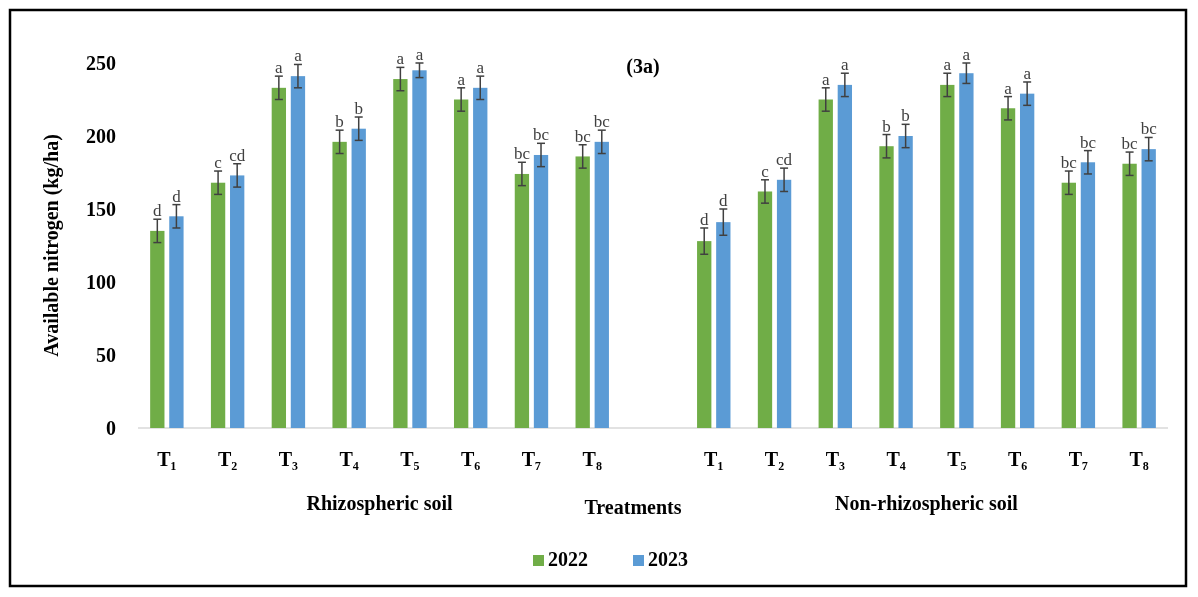 Image resolution: width=1198 pixels, height=597 pixels. I want to click on text: Non-rhizospheric soil, so click(927, 503).